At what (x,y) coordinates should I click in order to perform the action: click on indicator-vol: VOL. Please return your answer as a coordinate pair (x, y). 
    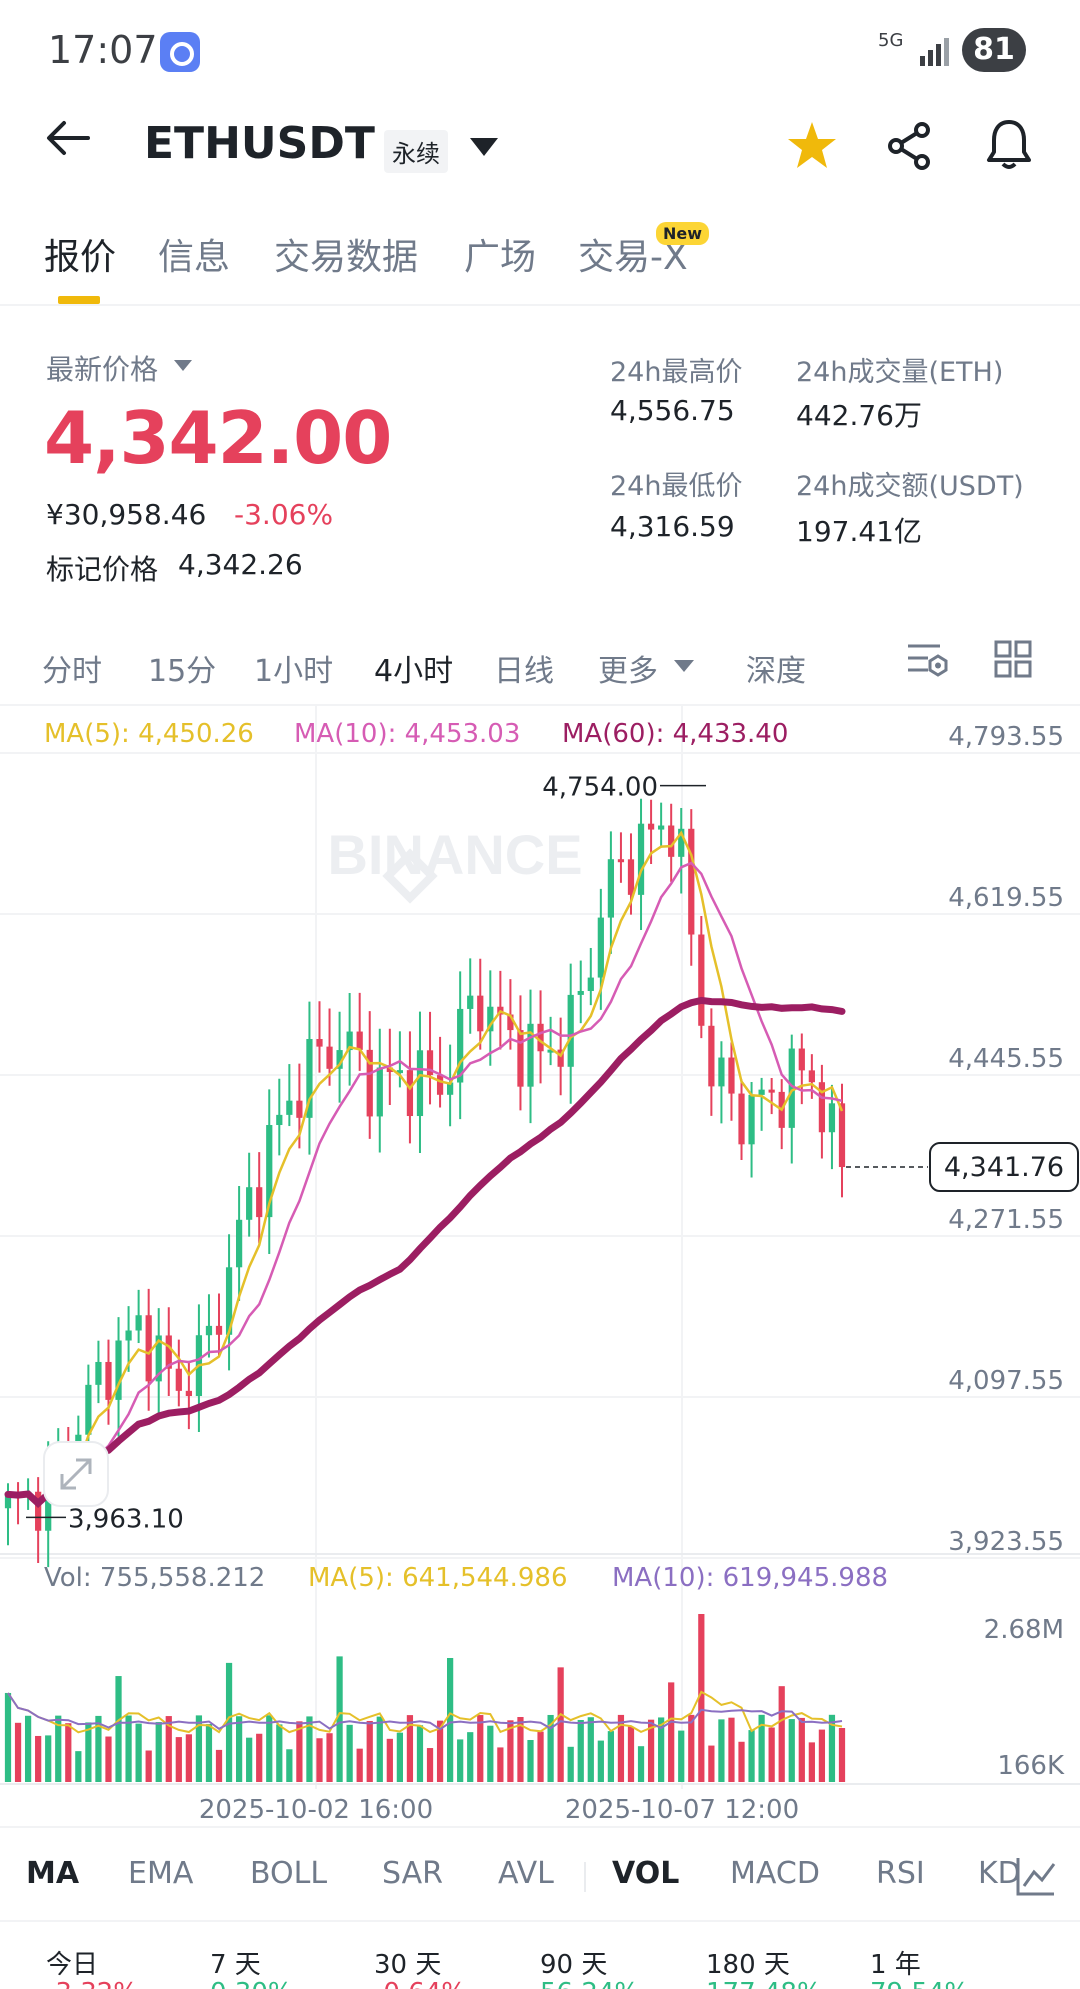
    Looking at the image, I should click on (646, 1873).